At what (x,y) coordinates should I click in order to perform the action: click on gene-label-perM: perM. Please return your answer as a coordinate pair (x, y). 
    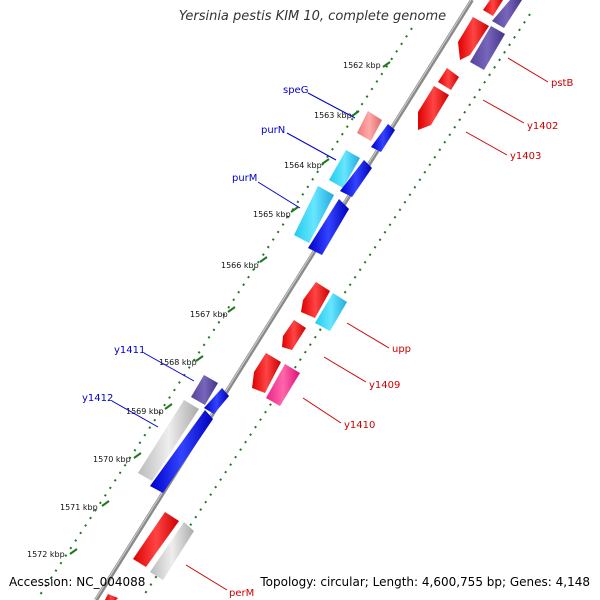
    Looking at the image, I should click on (241, 593).